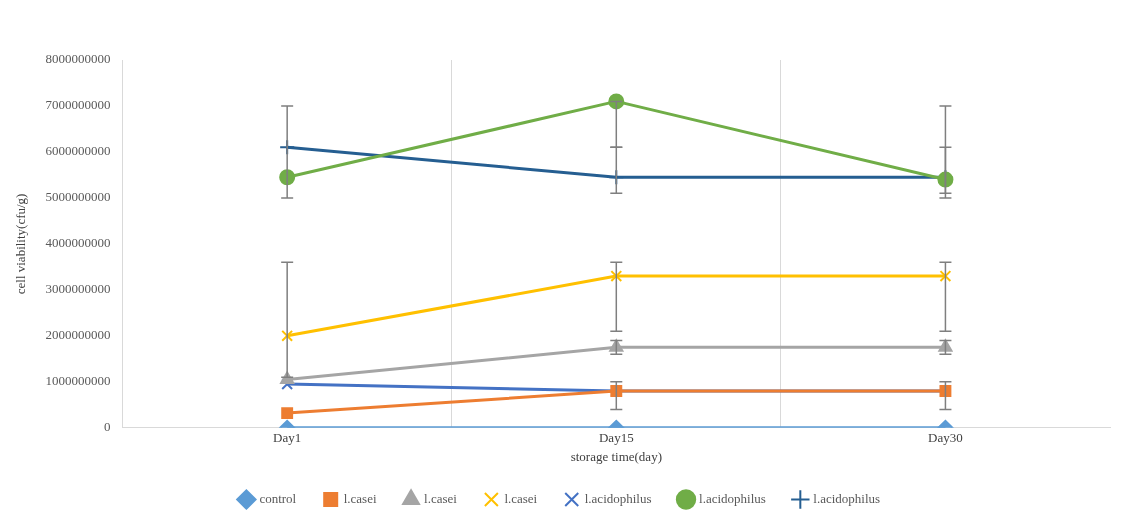  I want to click on y-tick-label: 7000000000, so click(78, 105).